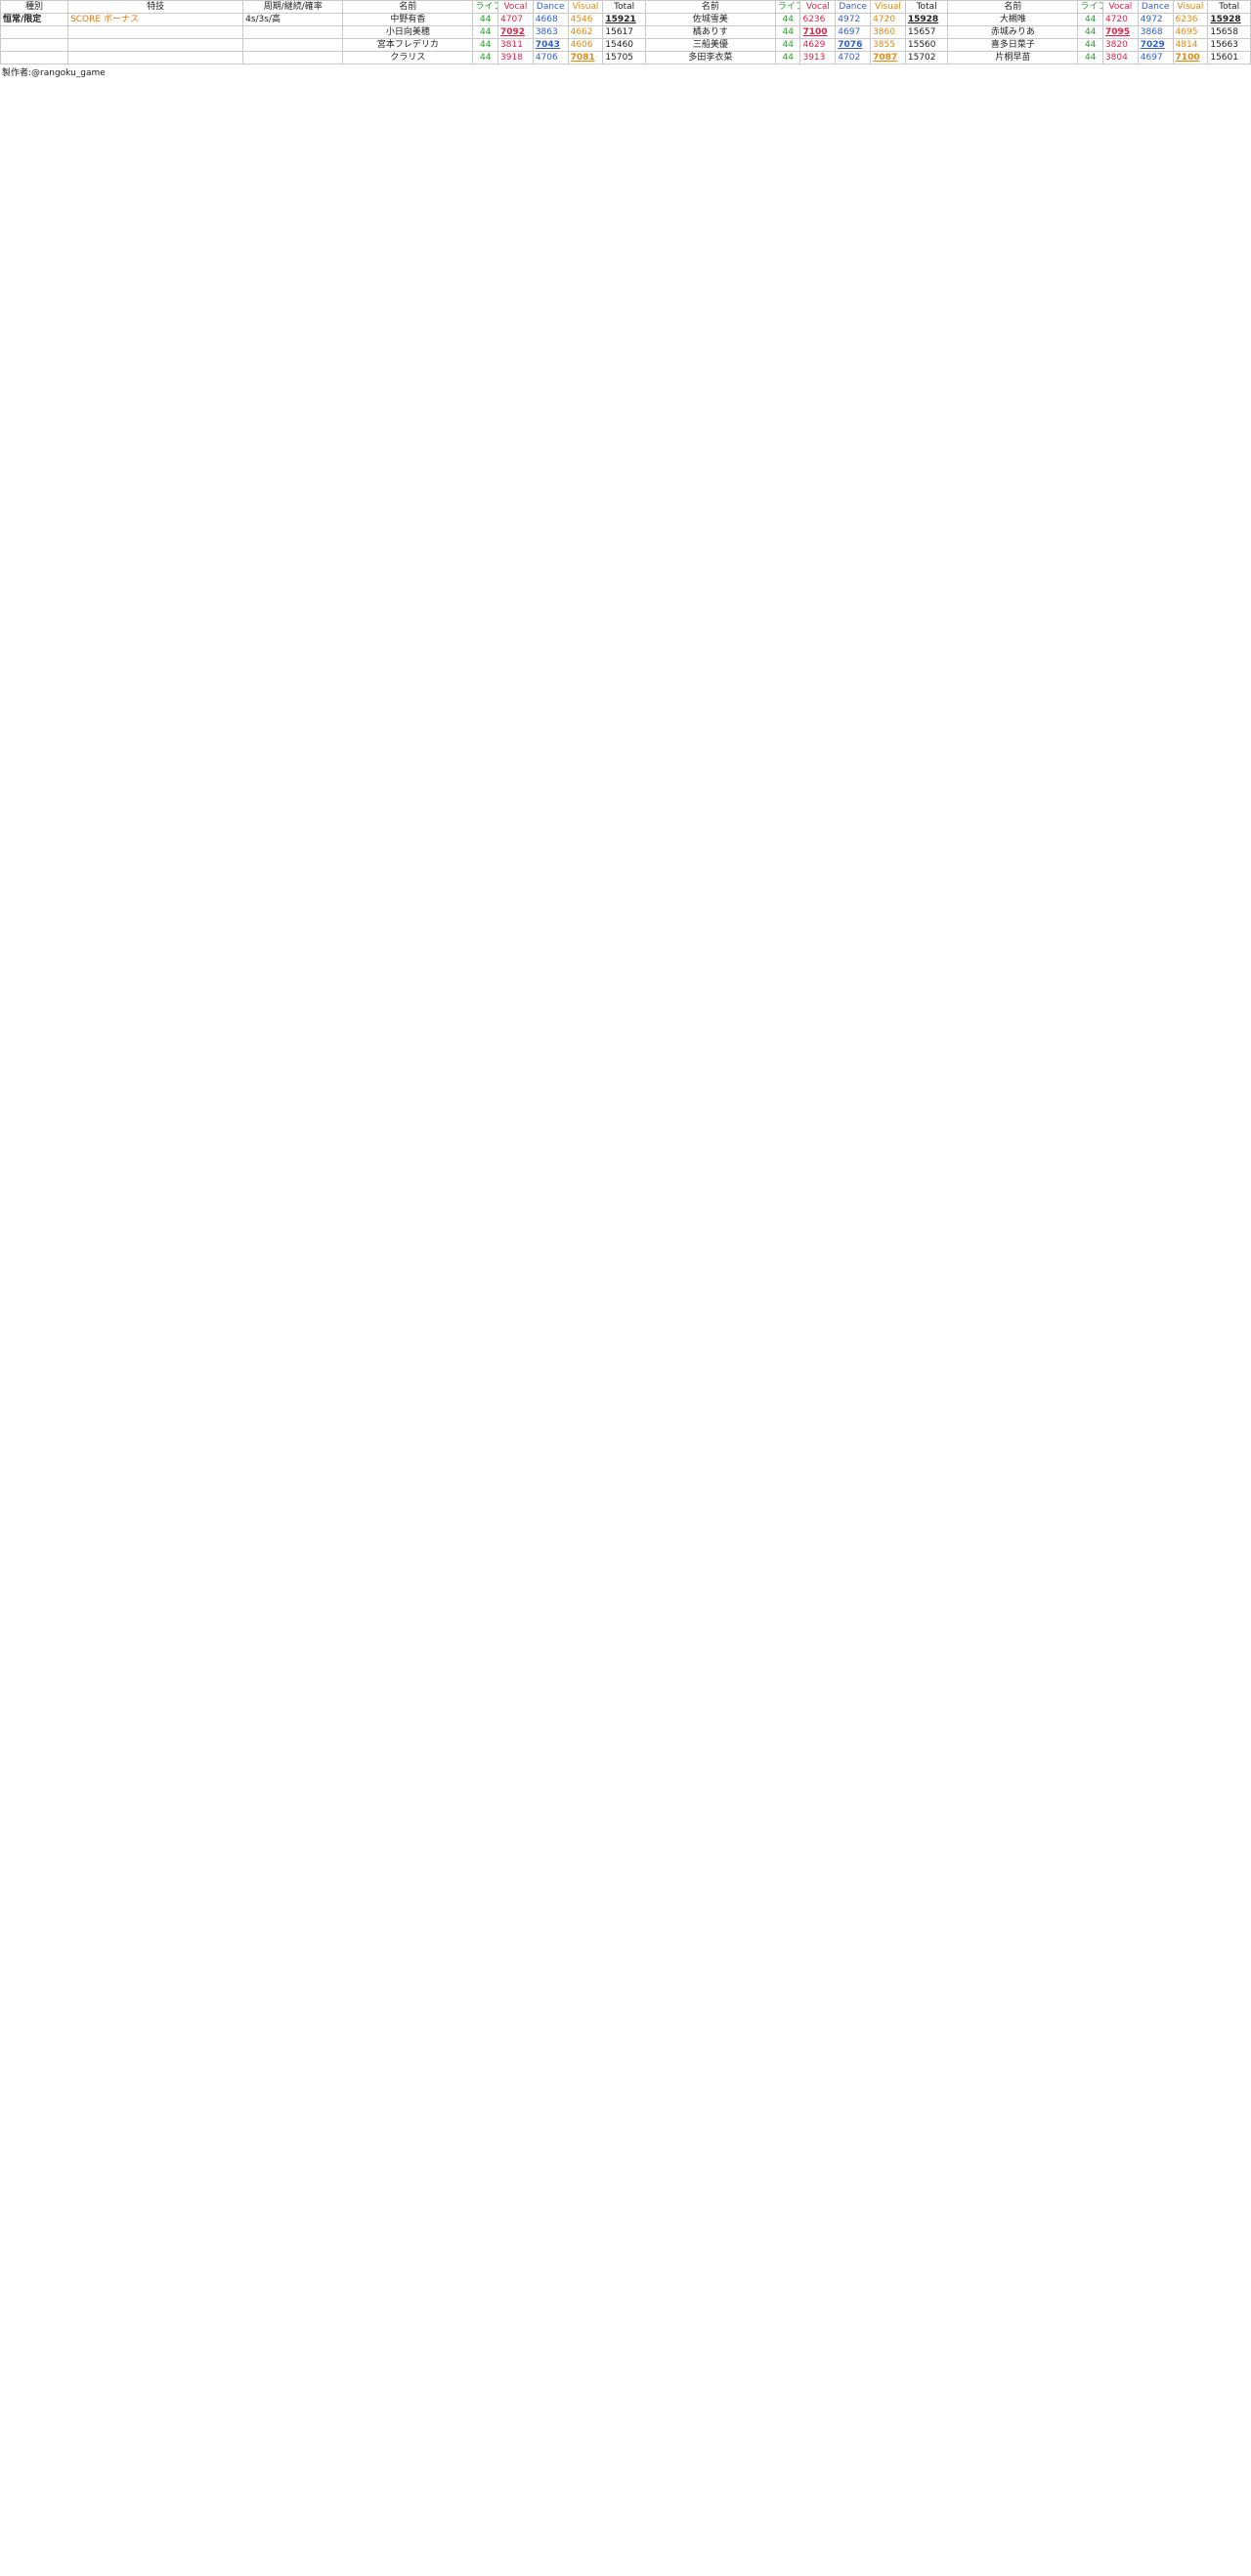 Image resolution: width=1251 pixels, height=2576 pixels. What do you see at coordinates (888, 32) in the screenshot?
I see `visual-value: 3860` at bounding box center [888, 32].